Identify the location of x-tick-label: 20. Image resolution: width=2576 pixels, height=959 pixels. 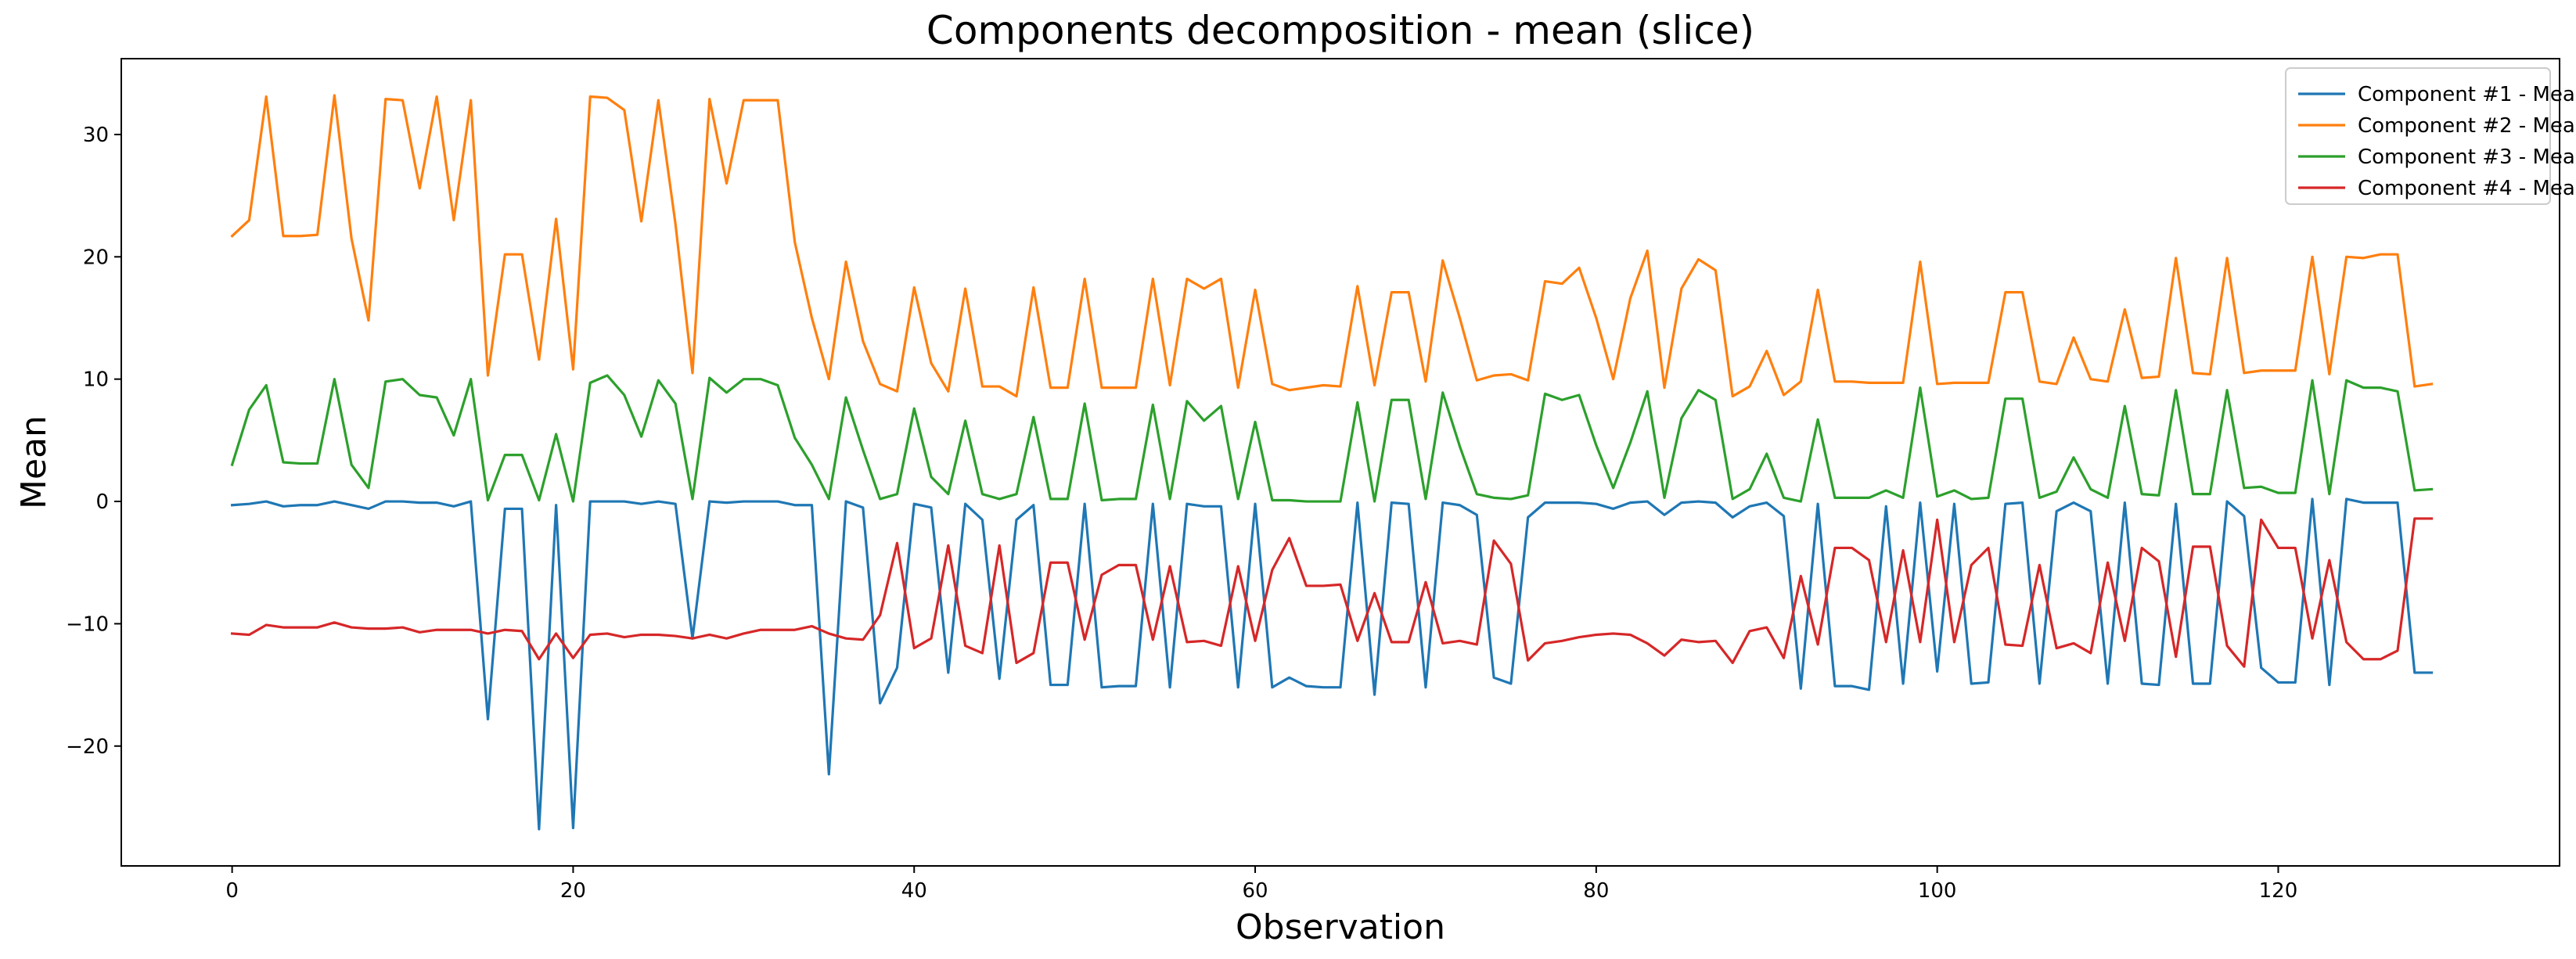
(573, 891).